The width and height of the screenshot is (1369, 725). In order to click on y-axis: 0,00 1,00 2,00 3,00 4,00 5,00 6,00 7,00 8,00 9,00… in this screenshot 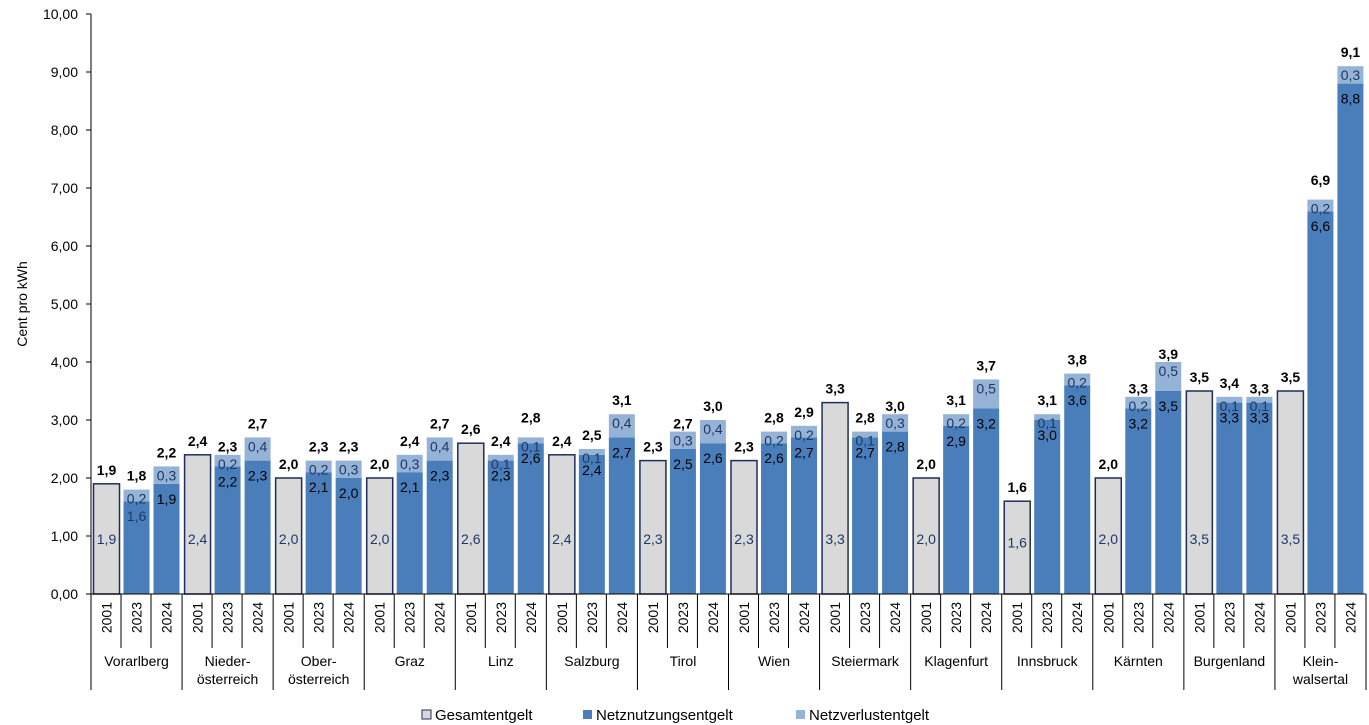, I will do `click(67, 304)`.